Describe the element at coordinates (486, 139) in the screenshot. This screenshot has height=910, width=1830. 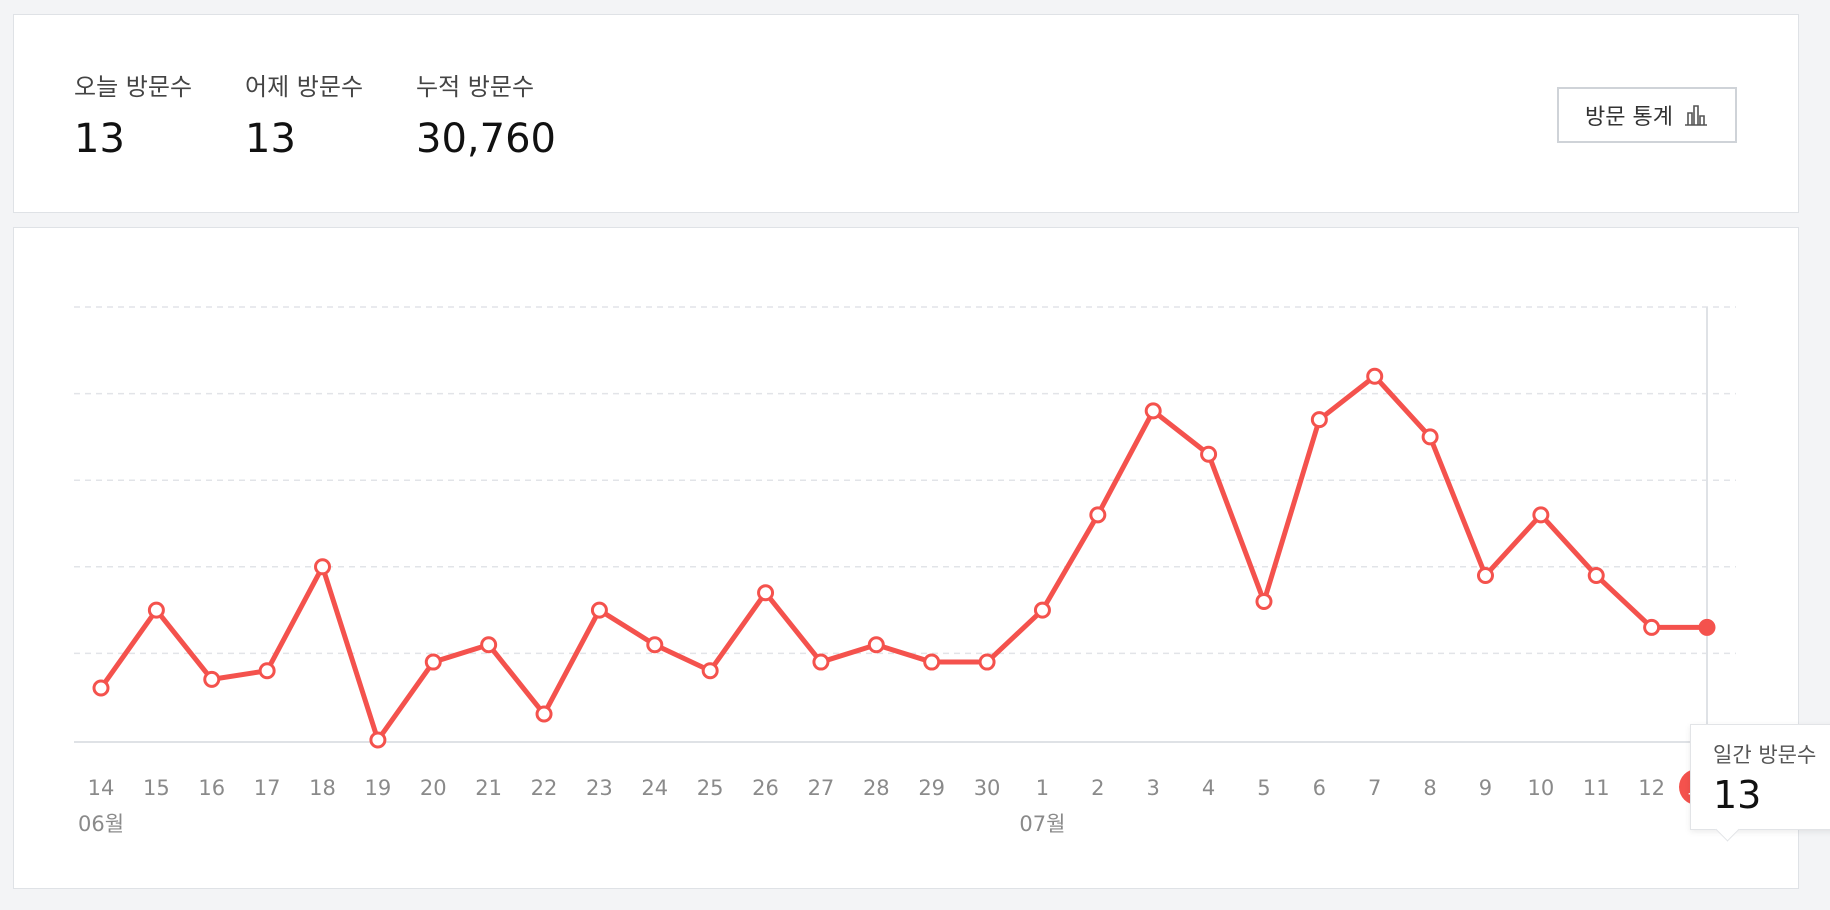
I see `total-visits-value: 30,760` at that location.